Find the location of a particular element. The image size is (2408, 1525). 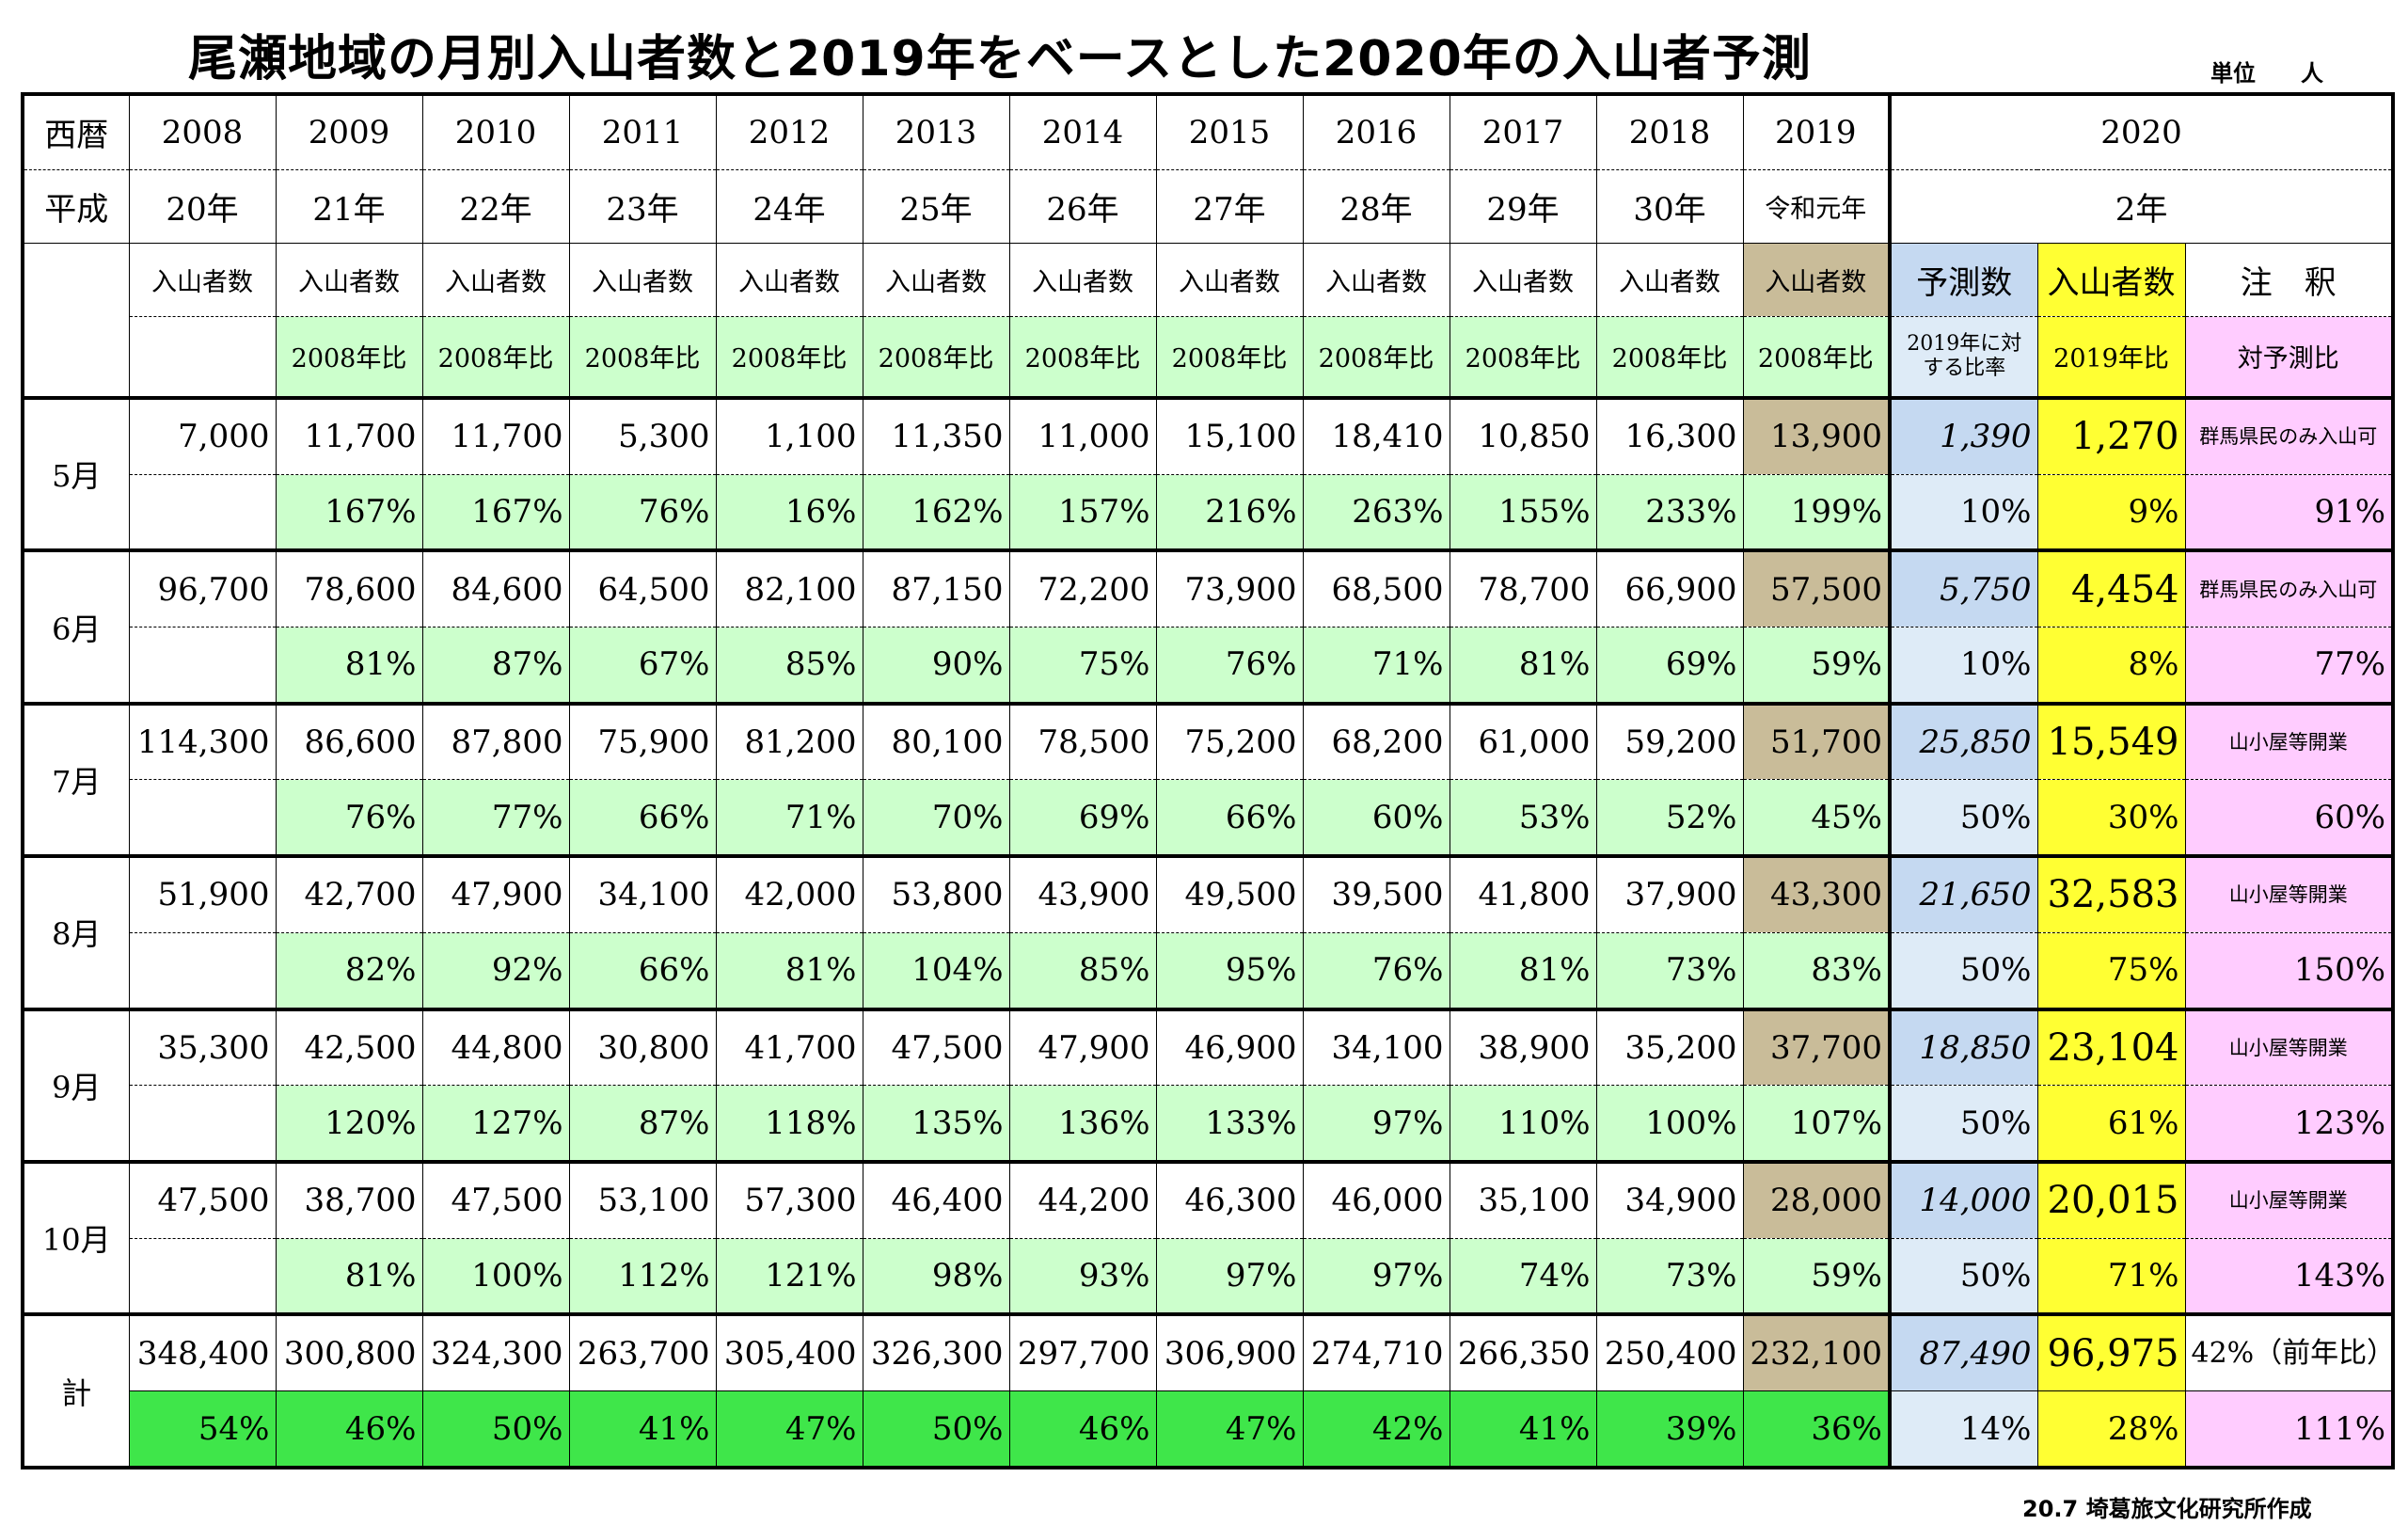

header-year: 2012 is located at coordinates (789, 131).